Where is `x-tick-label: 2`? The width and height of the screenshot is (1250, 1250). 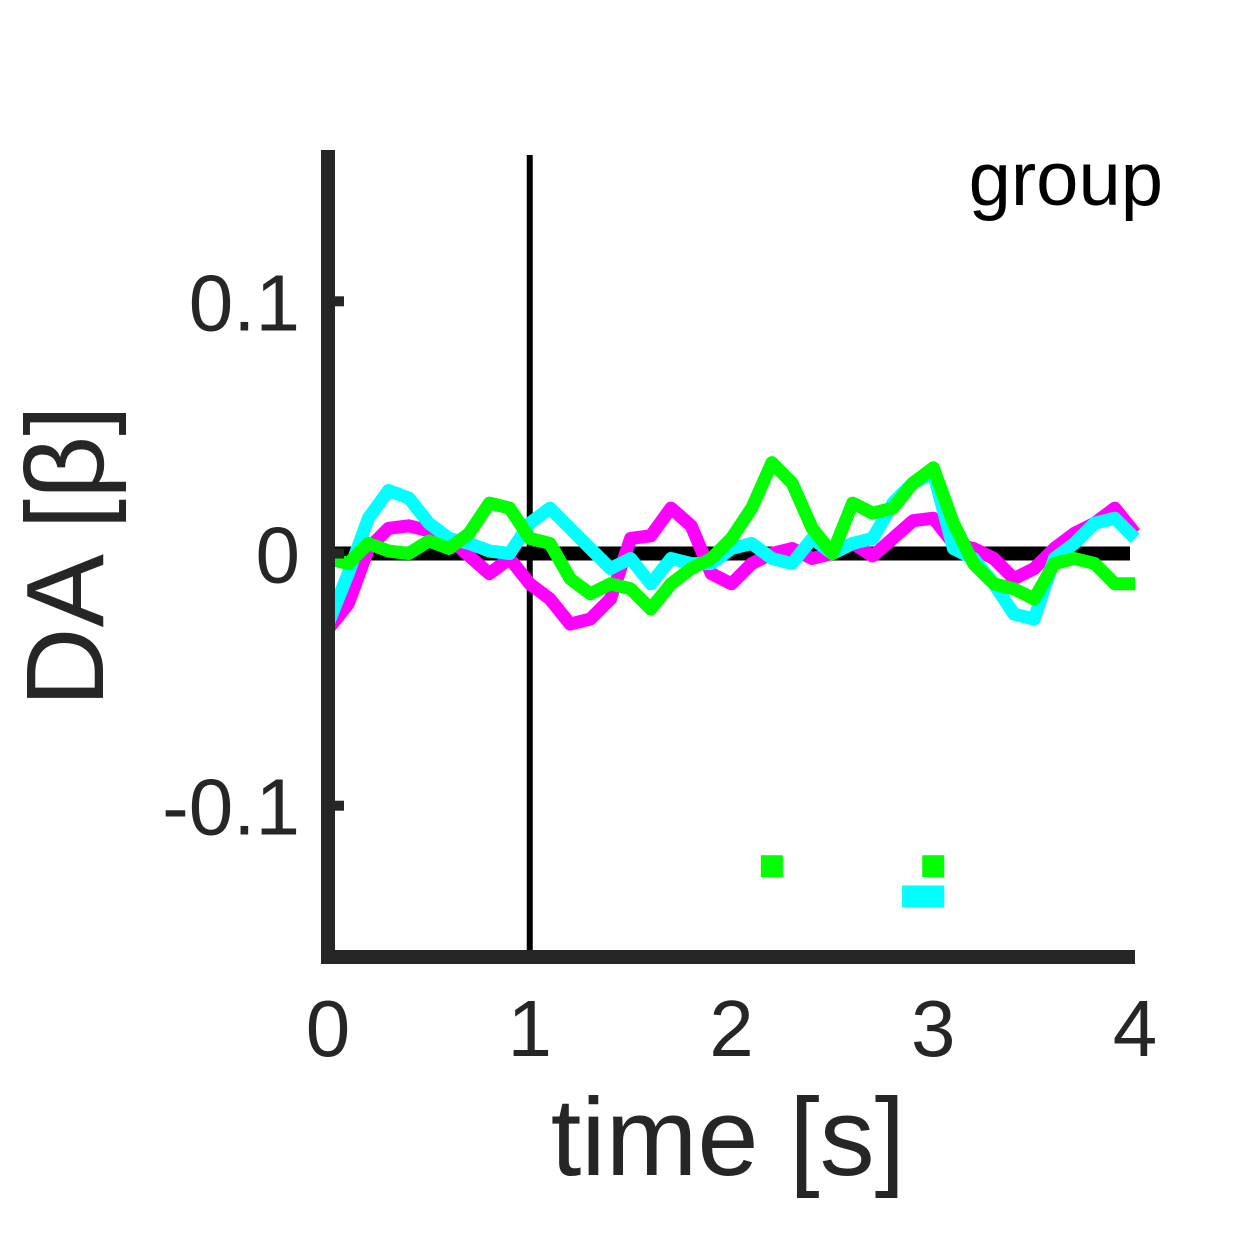 x-tick-label: 2 is located at coordinates (731, 1028).